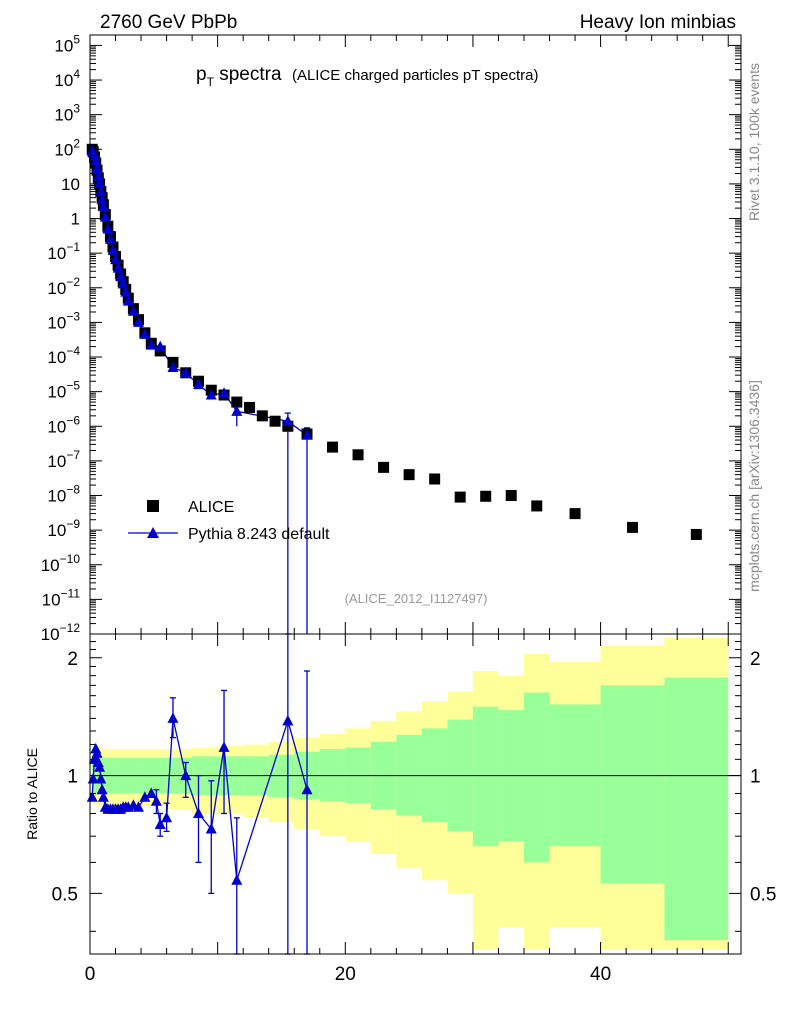 This screenshot has width=786, height=1024. Describe the element at coordinates (416, 598) in the screenshot. I see `analysis-tag: (ALICE_2012_I1127497)` at that location.